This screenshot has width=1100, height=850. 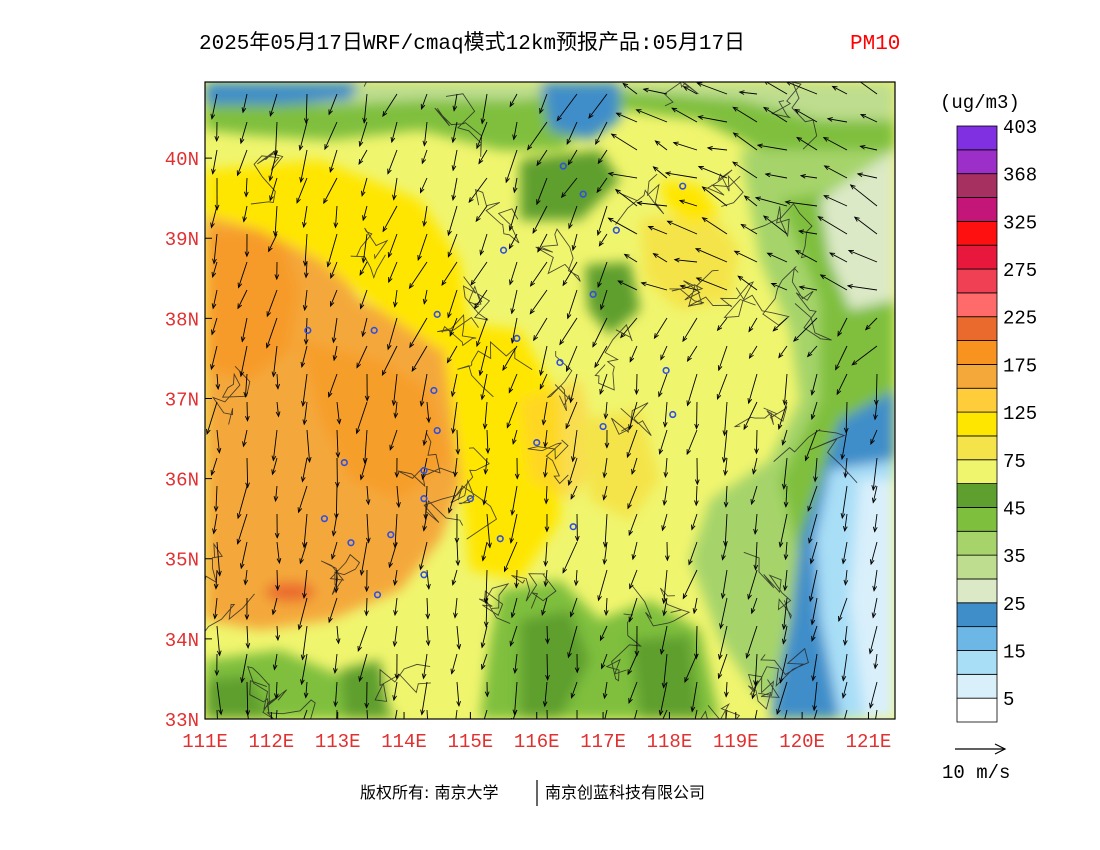 What do you see at coordinates (625, 792) in the screenshot?
I see `credit-right: 南京创蓝科技有限公司` at bounding box center [625, 792].